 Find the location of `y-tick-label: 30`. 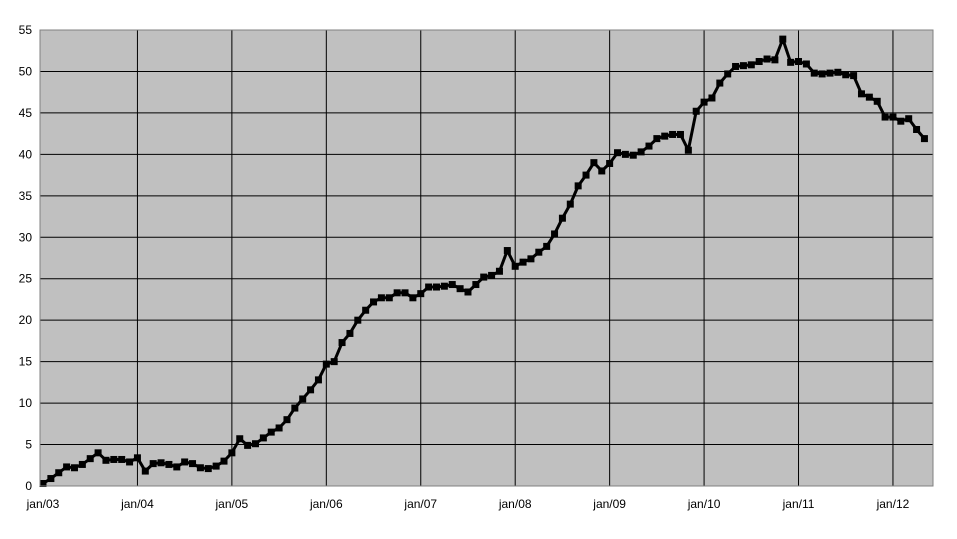

y-tick-label: 30 is located at coordinates (26, 237).